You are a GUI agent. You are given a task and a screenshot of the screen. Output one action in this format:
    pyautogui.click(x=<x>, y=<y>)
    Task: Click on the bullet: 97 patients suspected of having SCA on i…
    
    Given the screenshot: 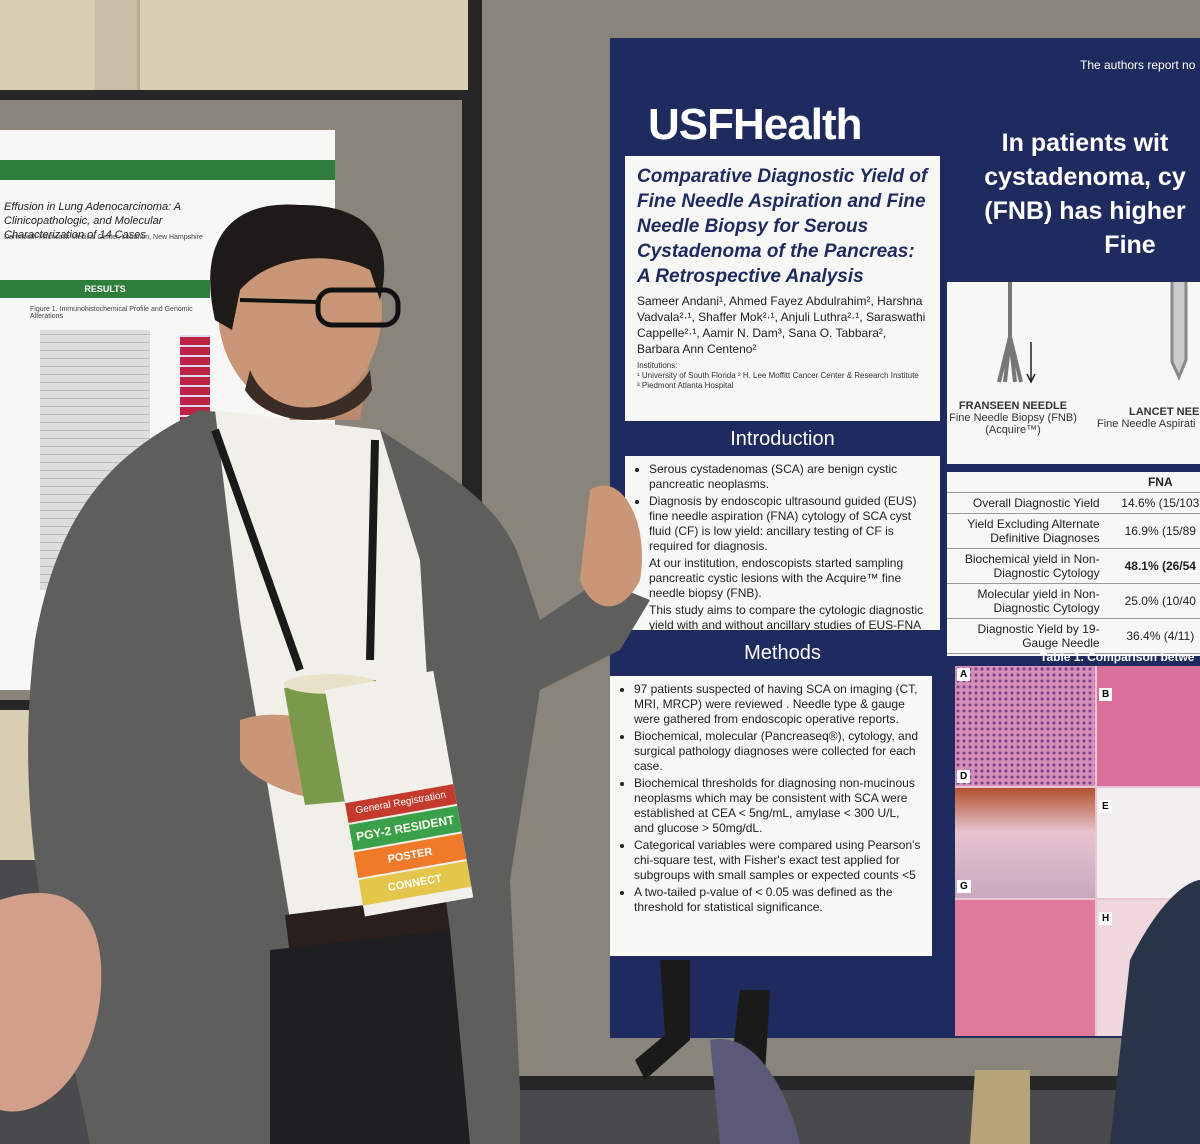 What is the action you would take?
    pyautogui.click(x=778, y=704)
    